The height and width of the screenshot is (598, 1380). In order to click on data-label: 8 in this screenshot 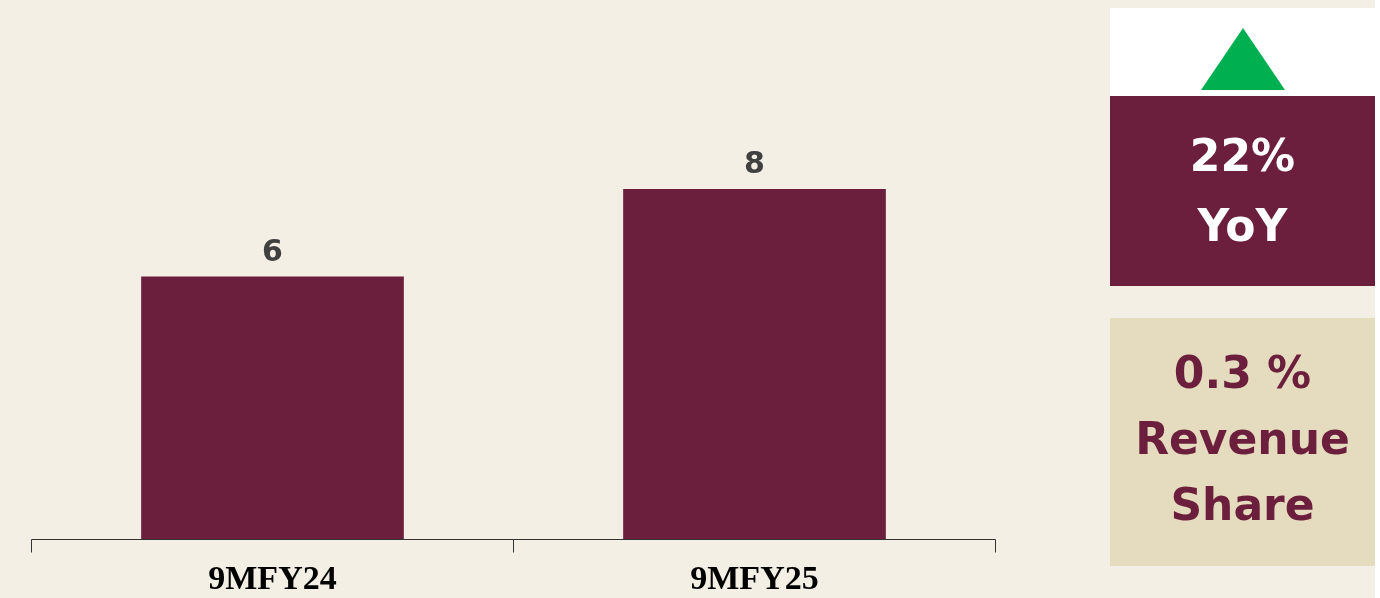, I will do `click(754, 162)`.